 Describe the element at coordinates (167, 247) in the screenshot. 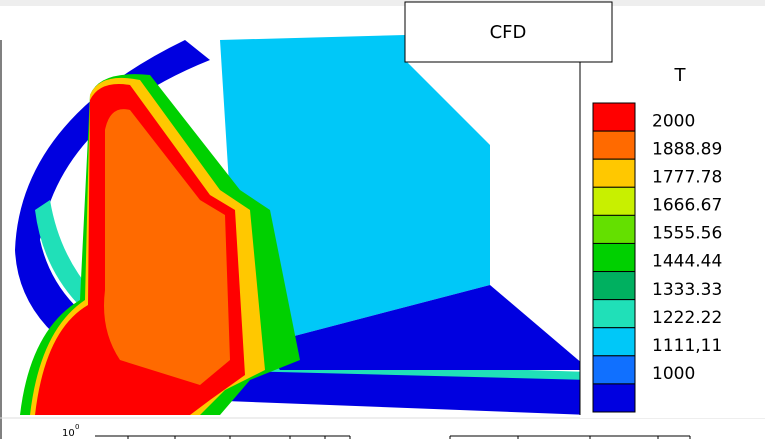

I see `orange-zone` at that location.